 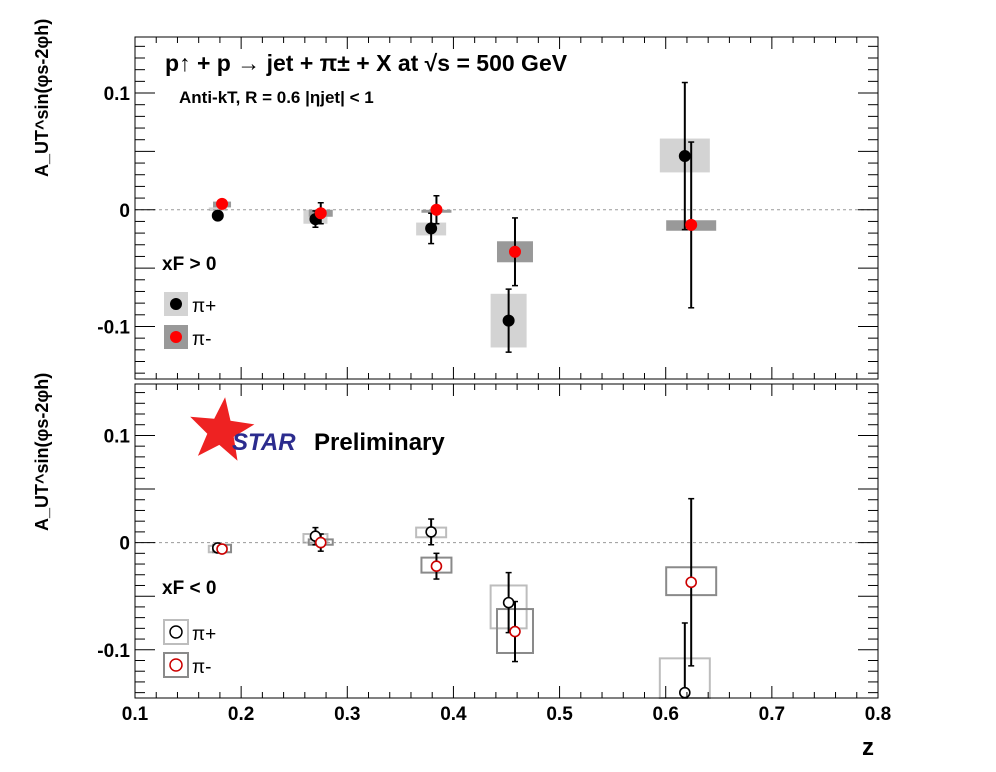 What do you see at coordinates (264, 442) in the screenshot?
I see `star-logo-text: STAR` at bounding box center [264, 442].